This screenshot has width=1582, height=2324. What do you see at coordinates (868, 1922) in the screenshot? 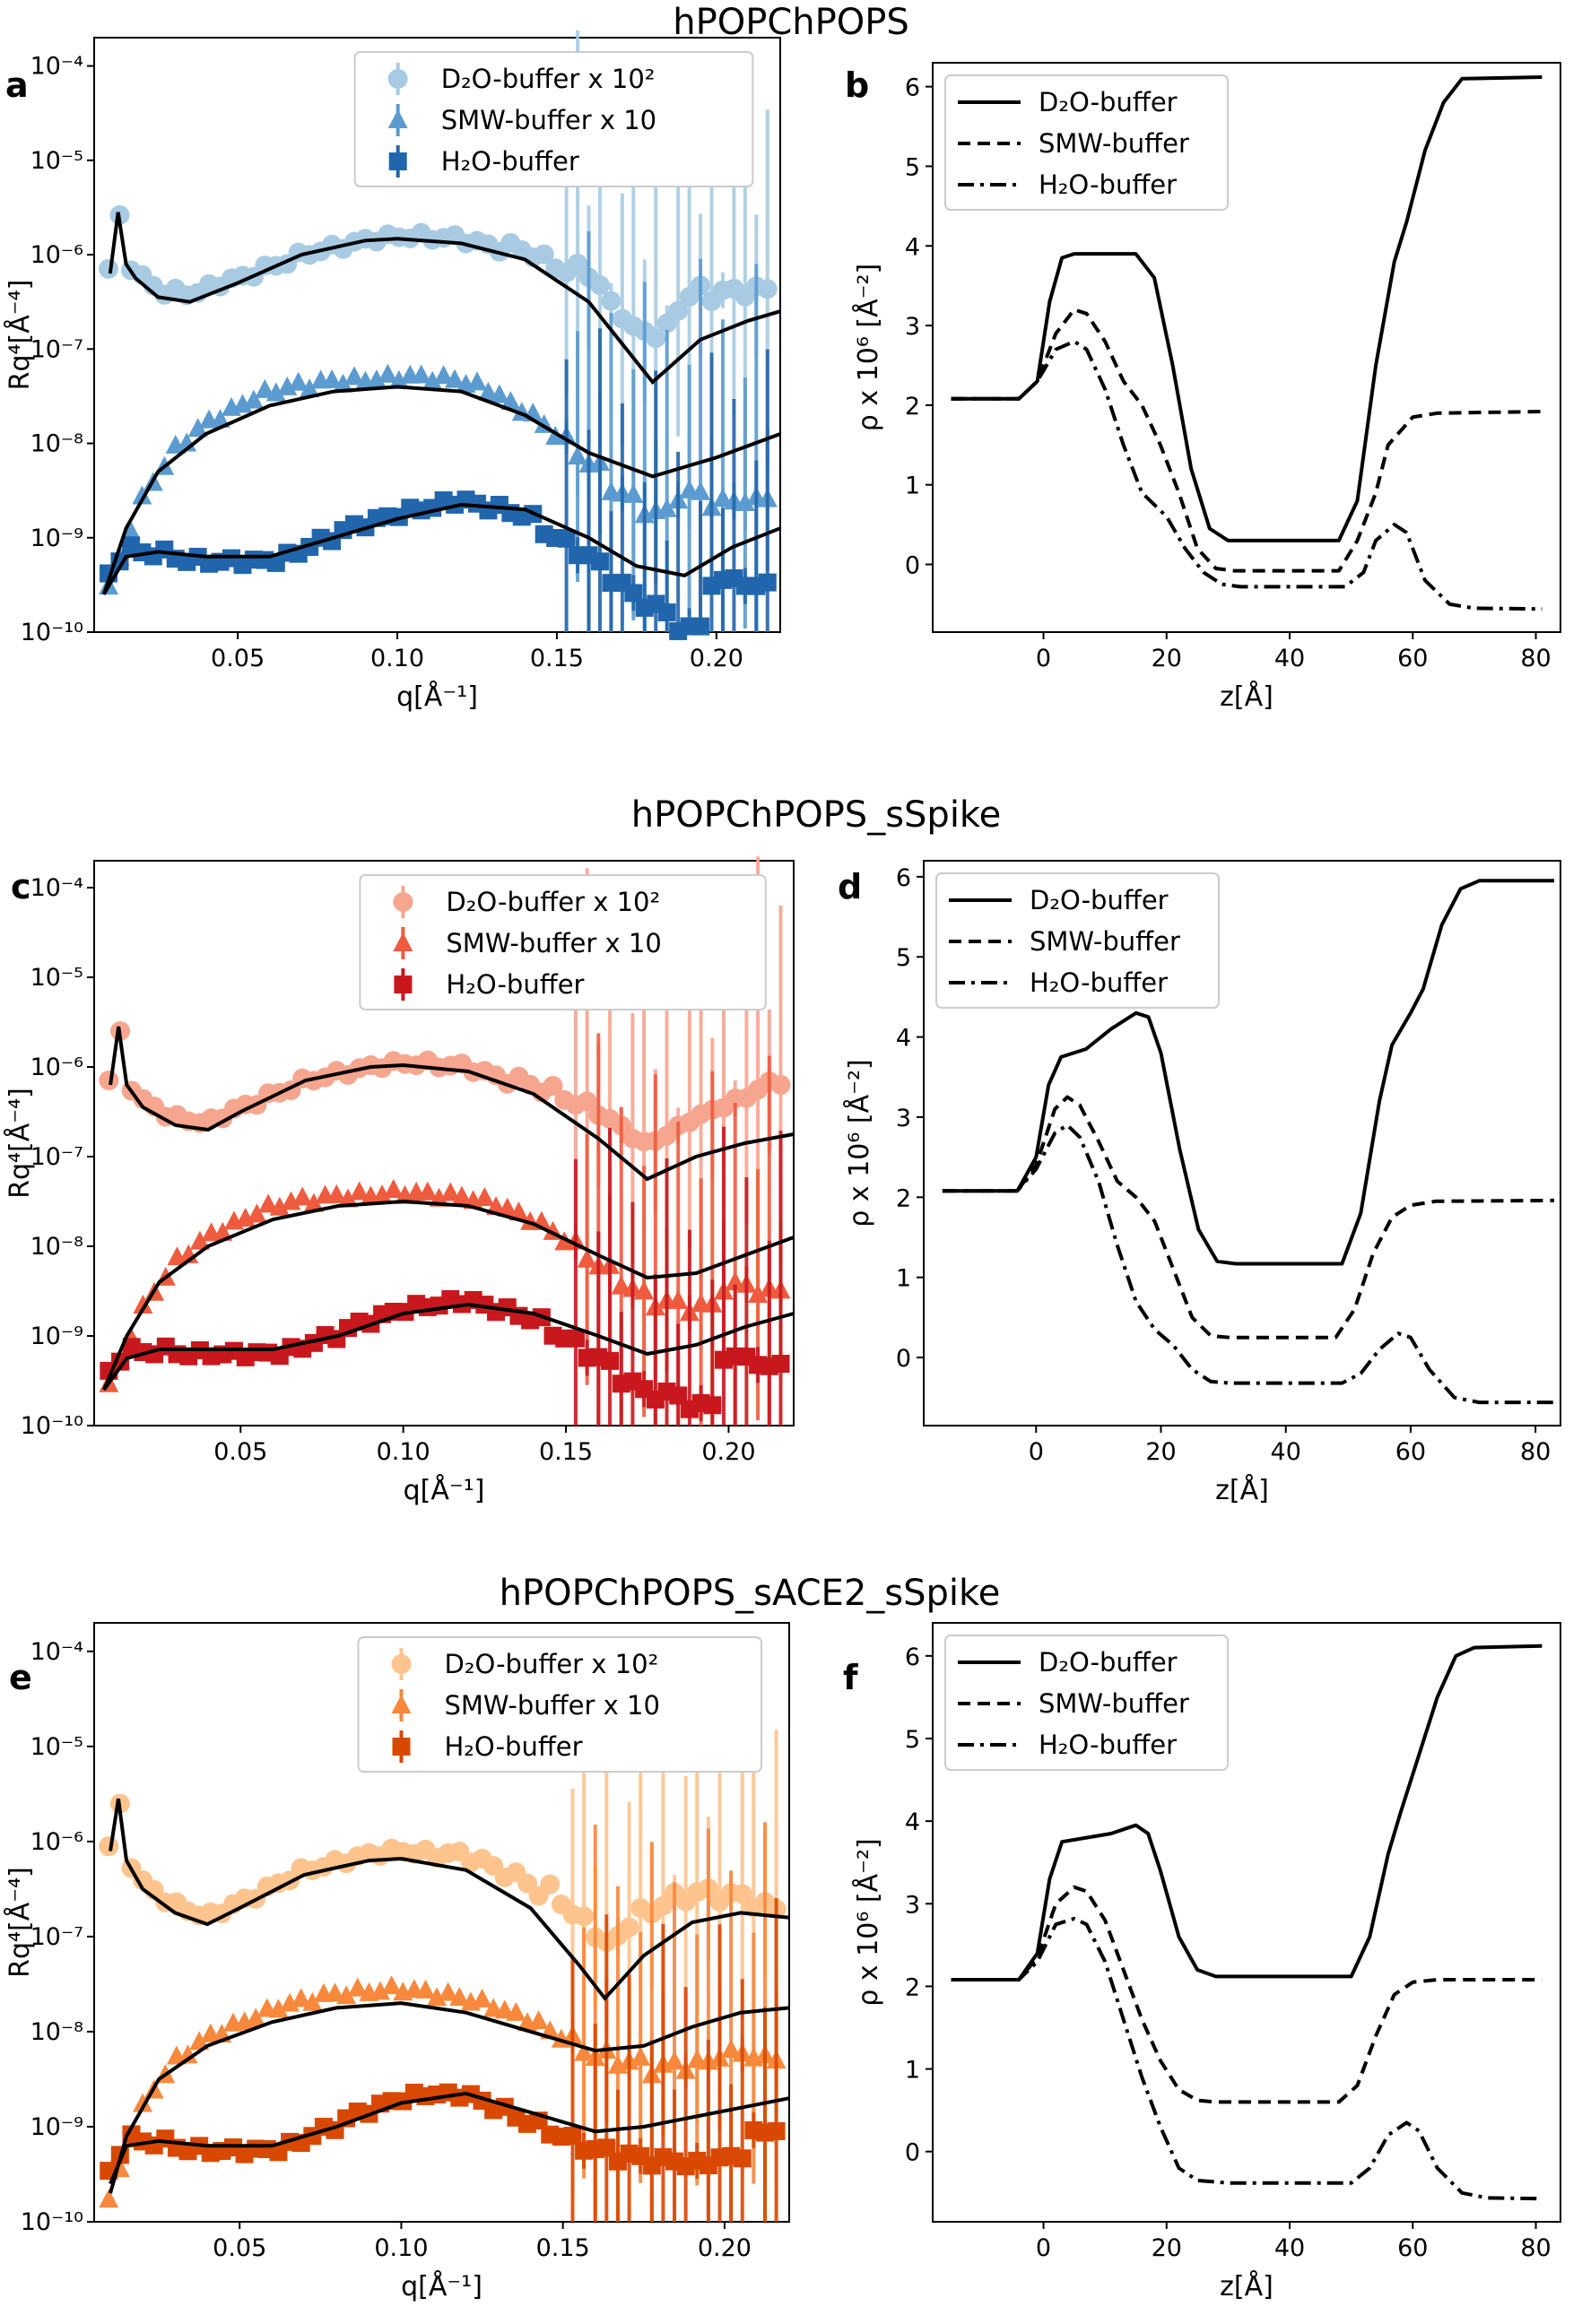
I see `y-axis-label: ρ x 10⁶ [Å⁻²]` at bounding box center [868, 1922].